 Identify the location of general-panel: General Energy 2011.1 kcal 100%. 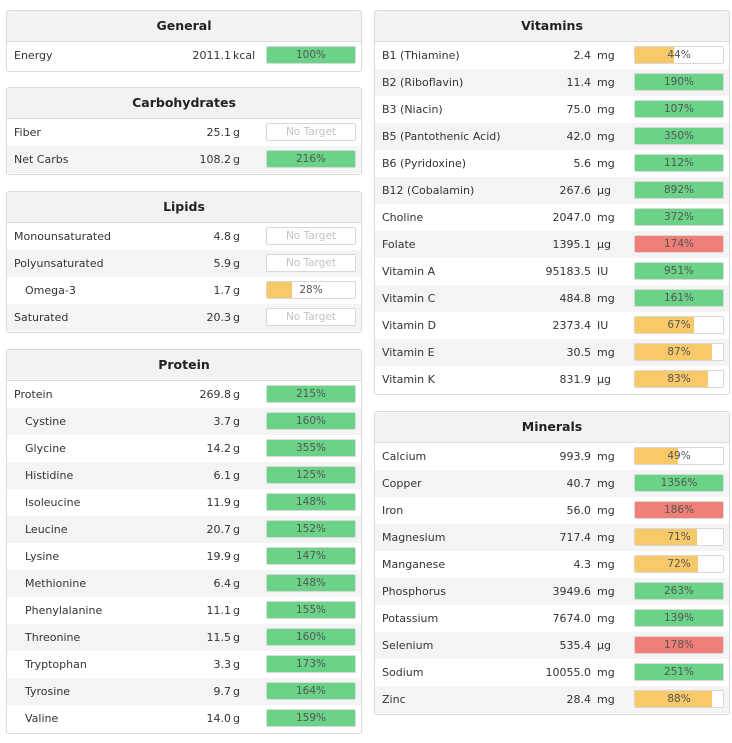
(184, 41).